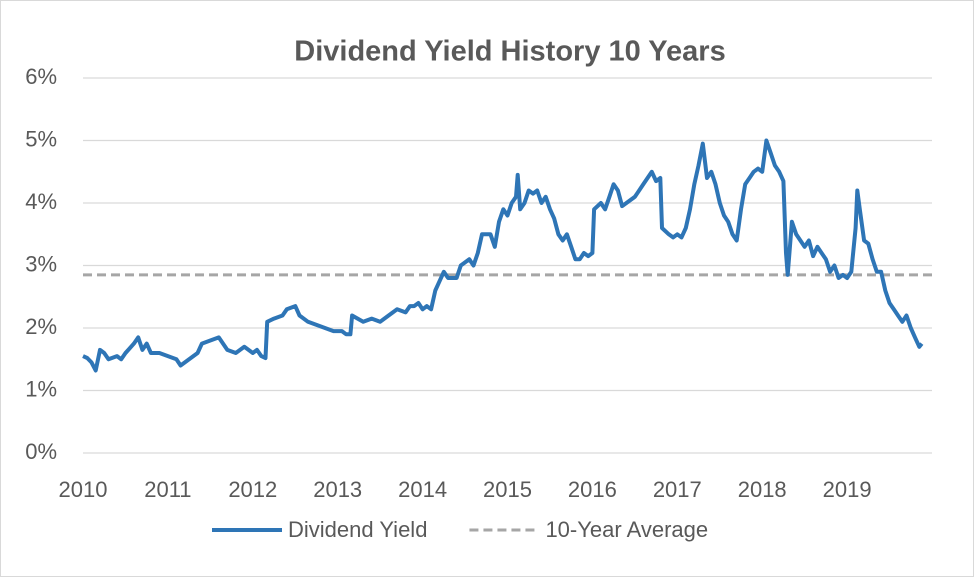  I want to click on x-tick-label: 2018, so click(762, 489).